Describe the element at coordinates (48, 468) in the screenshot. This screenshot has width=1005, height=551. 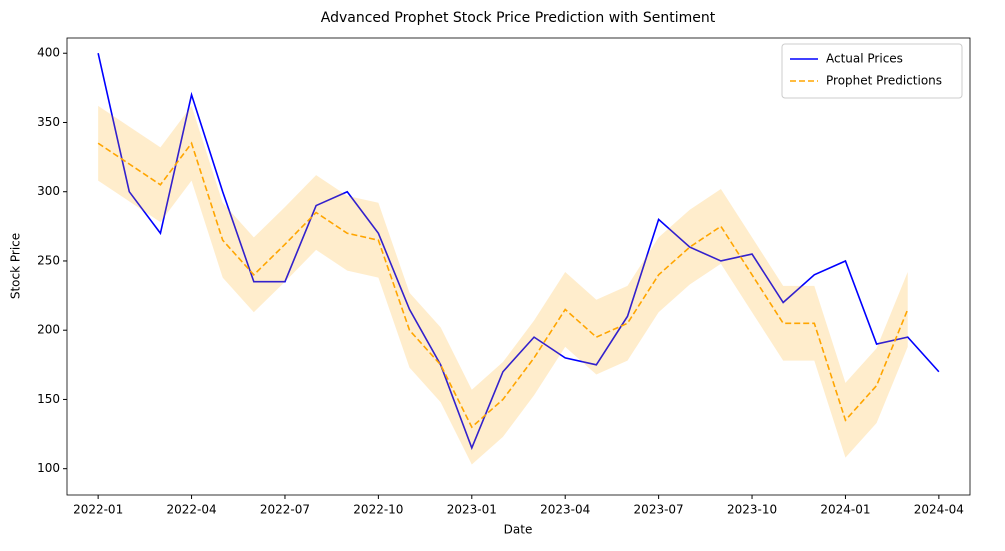
I see `y-tick-label: 100` at that location.